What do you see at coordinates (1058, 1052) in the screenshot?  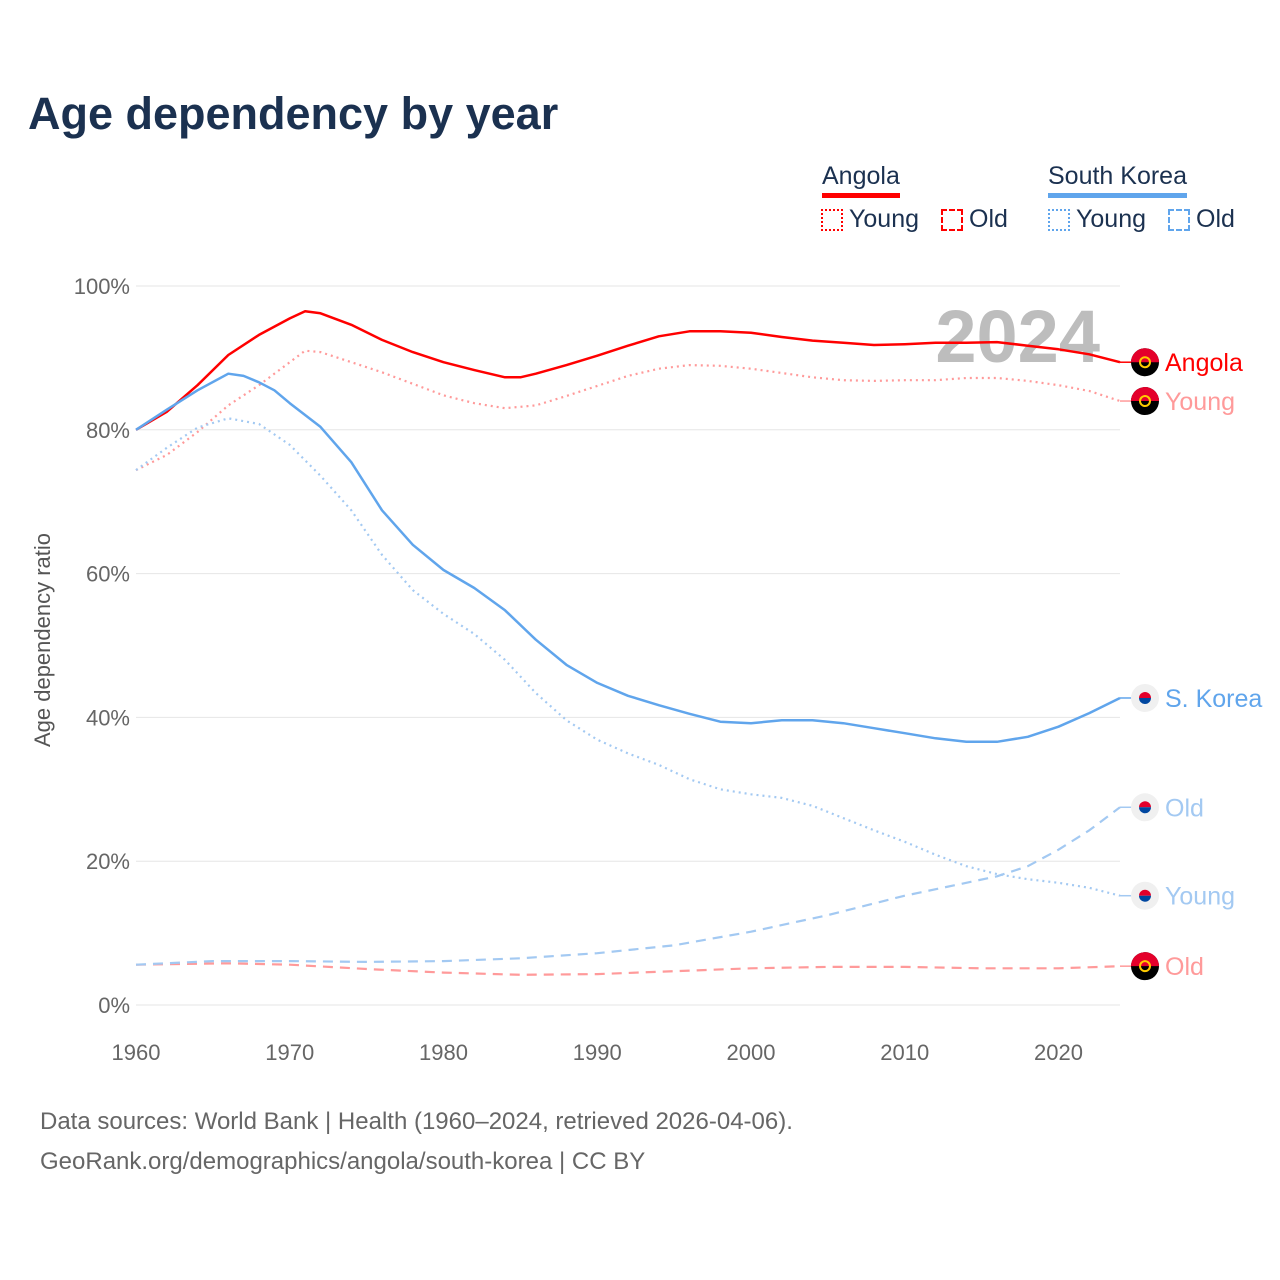 I see `x-tick-label: 2020` at bounding box center [1058, 1052].